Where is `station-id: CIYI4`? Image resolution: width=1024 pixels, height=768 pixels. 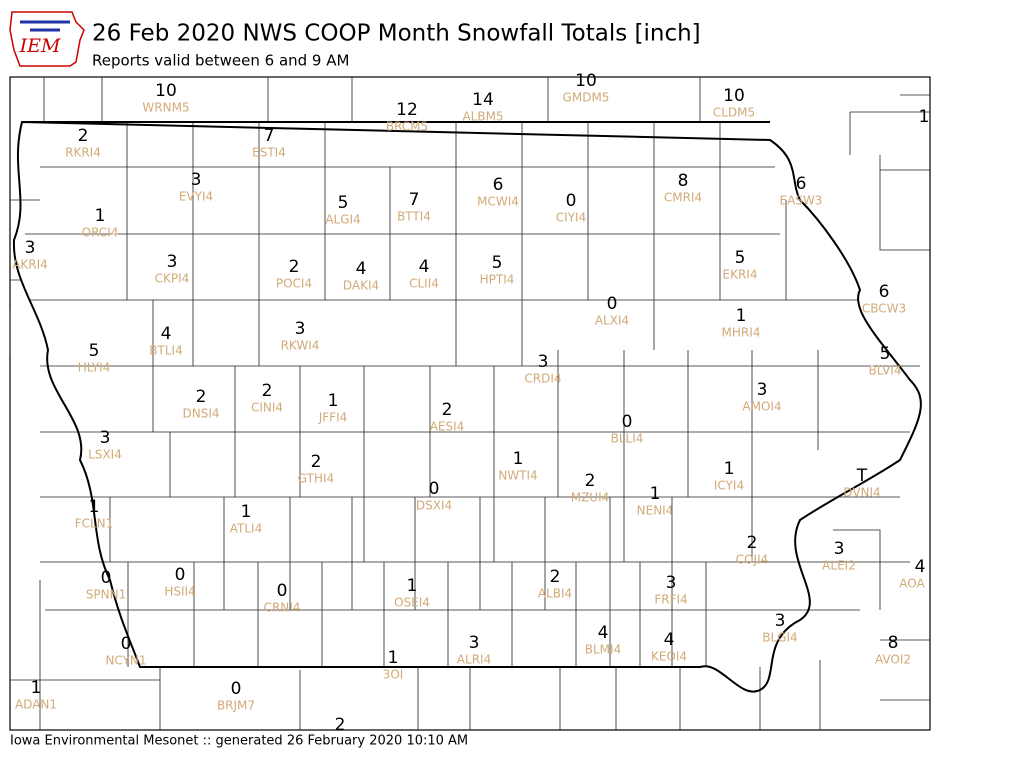 station-id: CIYI4 is located at coordinates (571, 218).